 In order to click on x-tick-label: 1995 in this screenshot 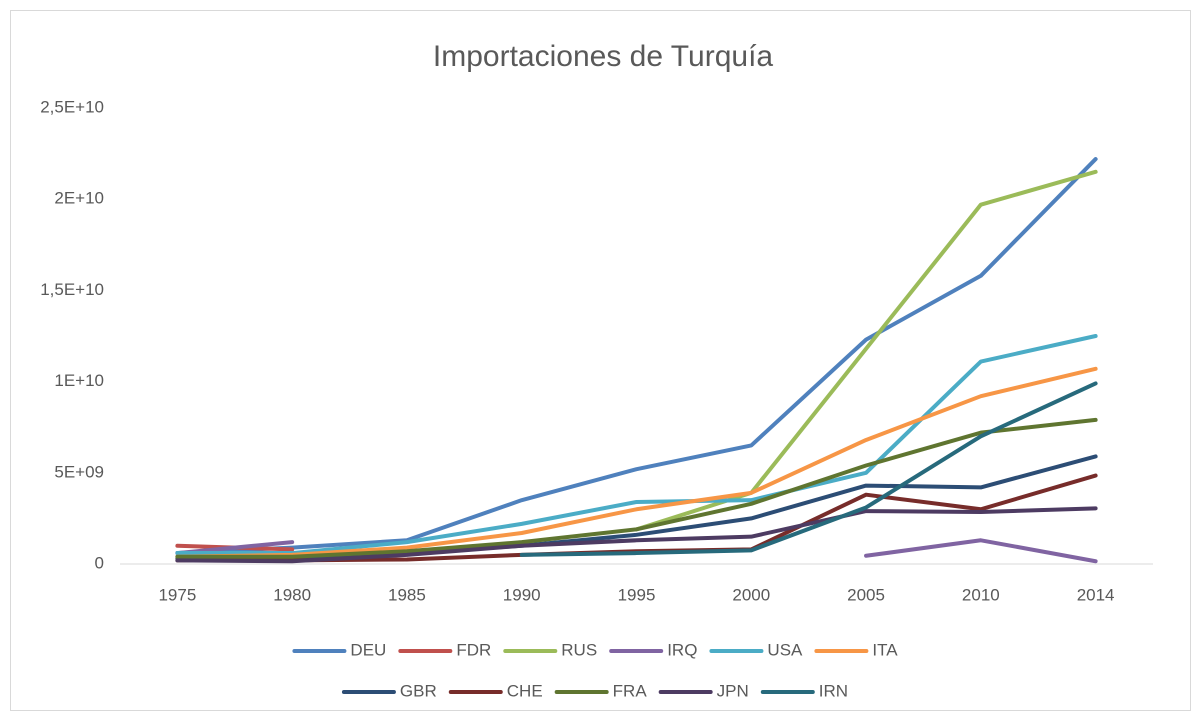, I will do `click(637, 594)`.